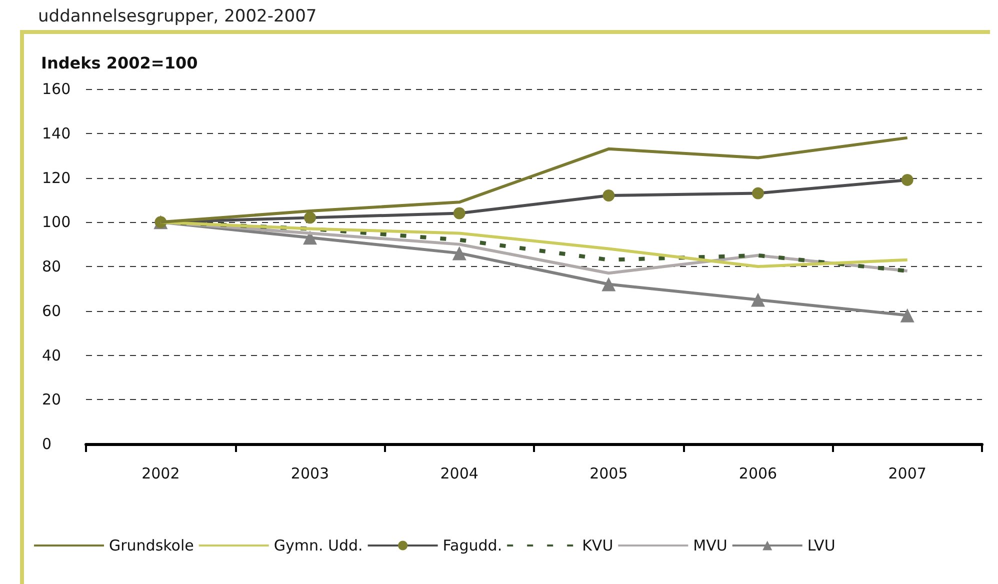 Image resolution: width=998 pixels, height=584 pixels. I want to click on legend-label: LVU, so click(821, 545).